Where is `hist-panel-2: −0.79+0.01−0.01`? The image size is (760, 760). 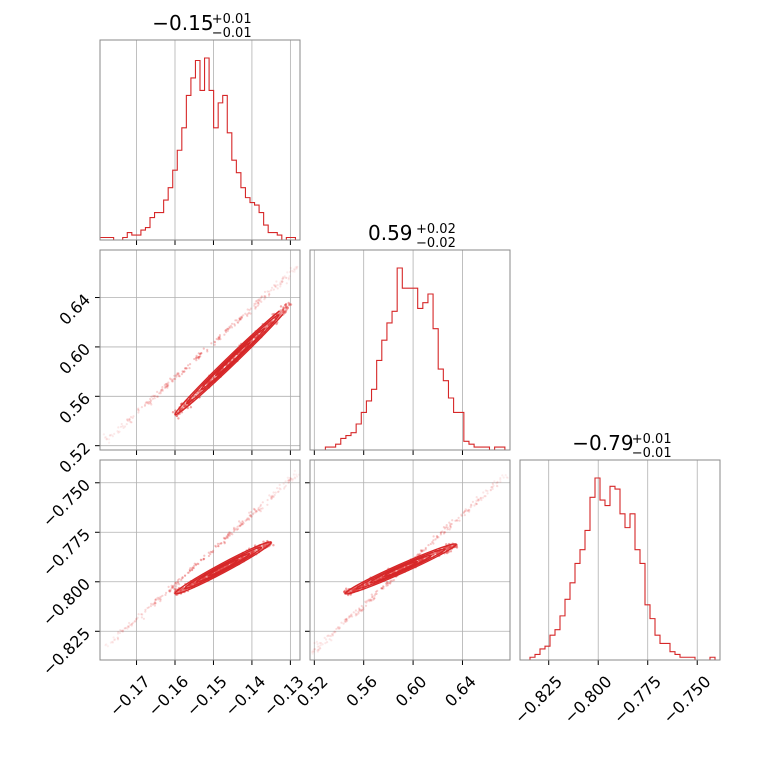 hist-panel-2: −0.79+0.01−0.01 is located at coordinates (620, 548).